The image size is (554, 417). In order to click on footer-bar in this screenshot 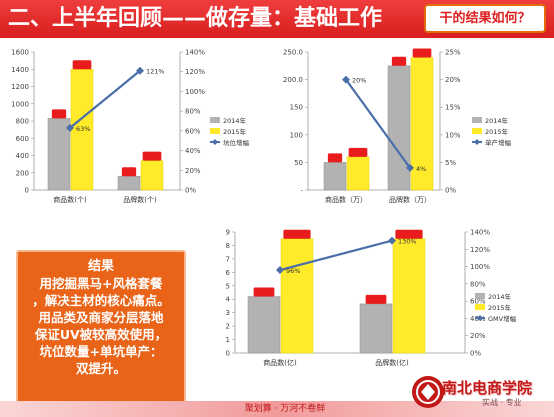, I will do `click(277, 409)`.